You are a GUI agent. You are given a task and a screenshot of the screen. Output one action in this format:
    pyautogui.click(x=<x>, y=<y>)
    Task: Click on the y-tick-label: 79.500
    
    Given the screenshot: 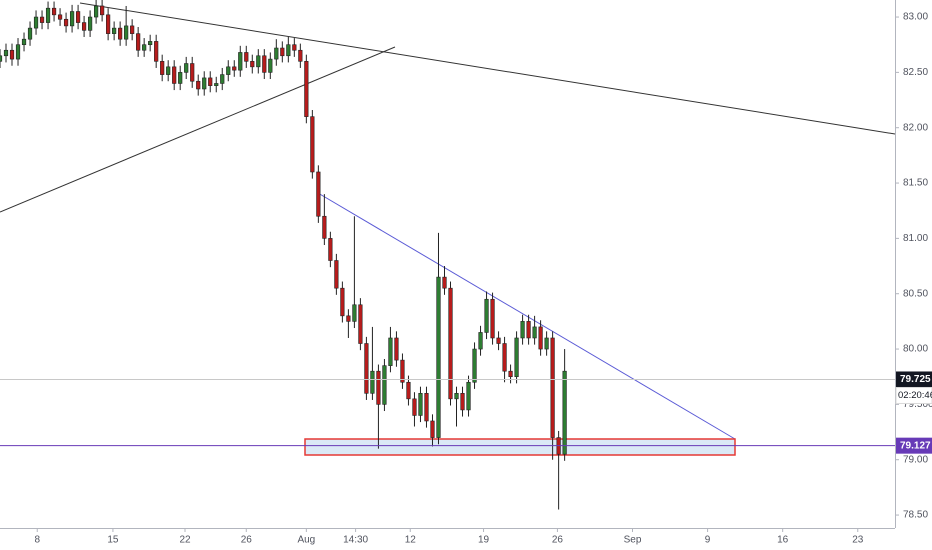 What is the action you would take?
    pyautogui.click(x=917, y=404)
    